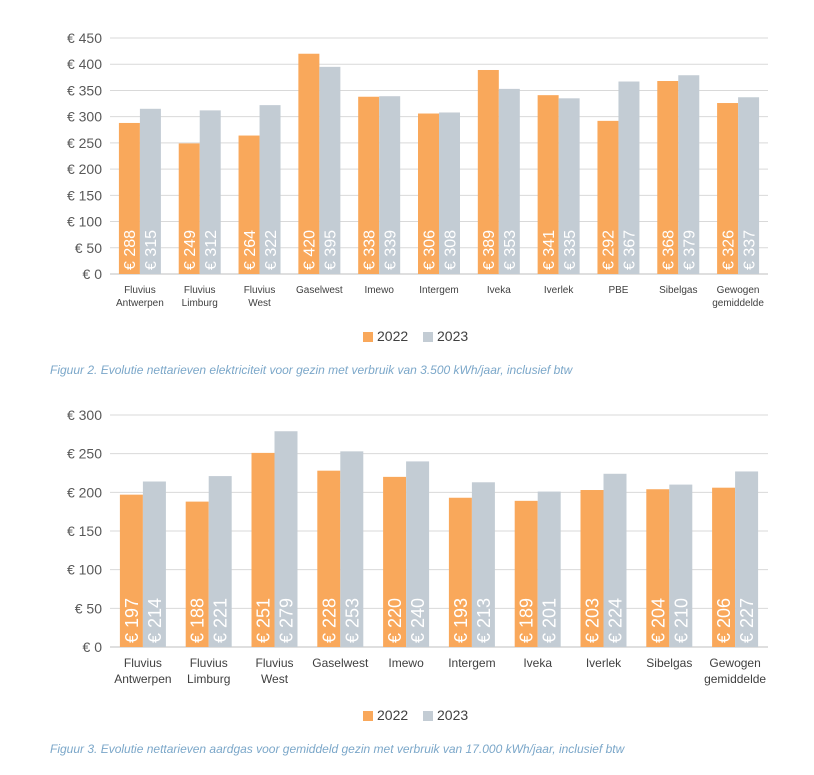 Image resolution: width=814 pixels, height=775 pixels. What do you see at coordinates (549, 250) in the screenshot?
I see `data-label: € 341` at bounding box center [549, 250].